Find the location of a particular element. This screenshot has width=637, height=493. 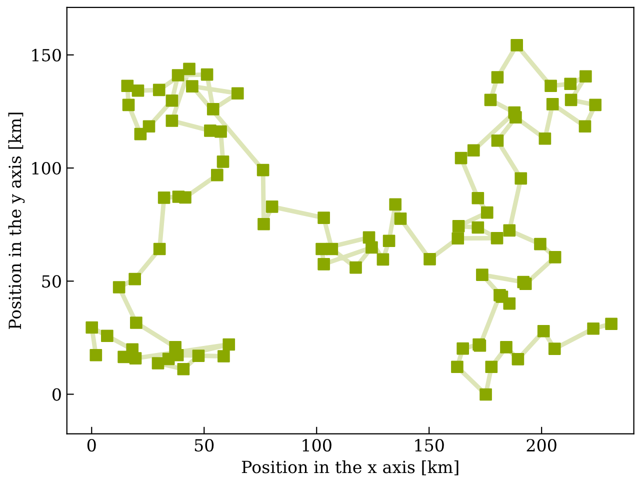

x-tick-label: 150 is located at coordinates (429, 445).